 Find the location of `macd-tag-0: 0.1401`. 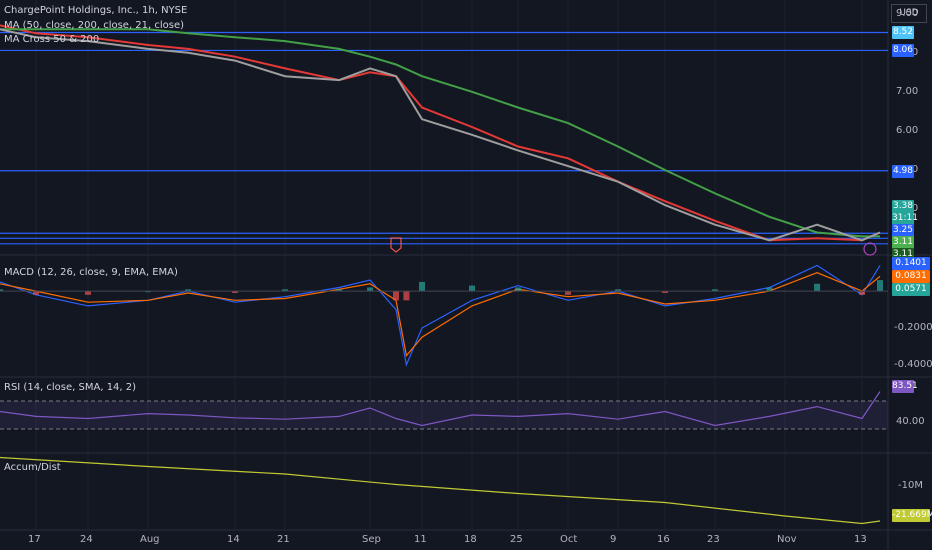

macd-tag-0: 0.1401 is located at coordinates (911, 263).